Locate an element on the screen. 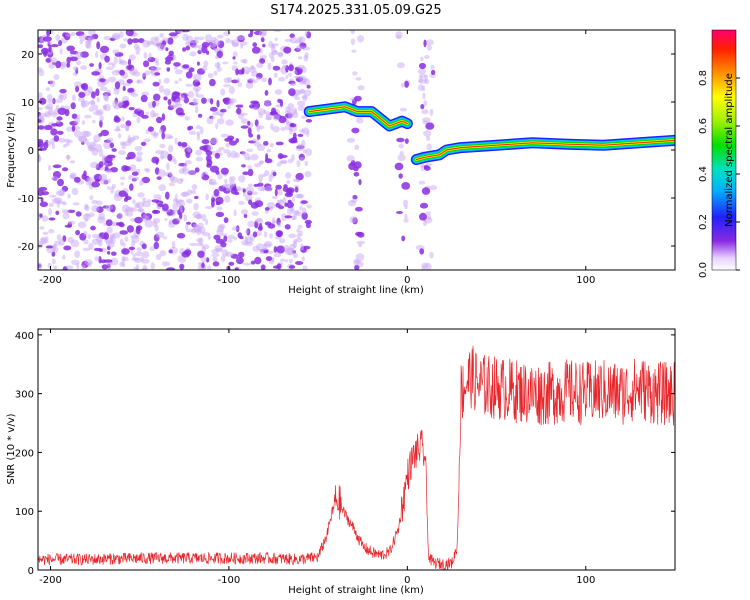 Image resolution: width=750 pixels, height=600 pixels. x-tick-label: -100 is located at coordinates (229, 580).